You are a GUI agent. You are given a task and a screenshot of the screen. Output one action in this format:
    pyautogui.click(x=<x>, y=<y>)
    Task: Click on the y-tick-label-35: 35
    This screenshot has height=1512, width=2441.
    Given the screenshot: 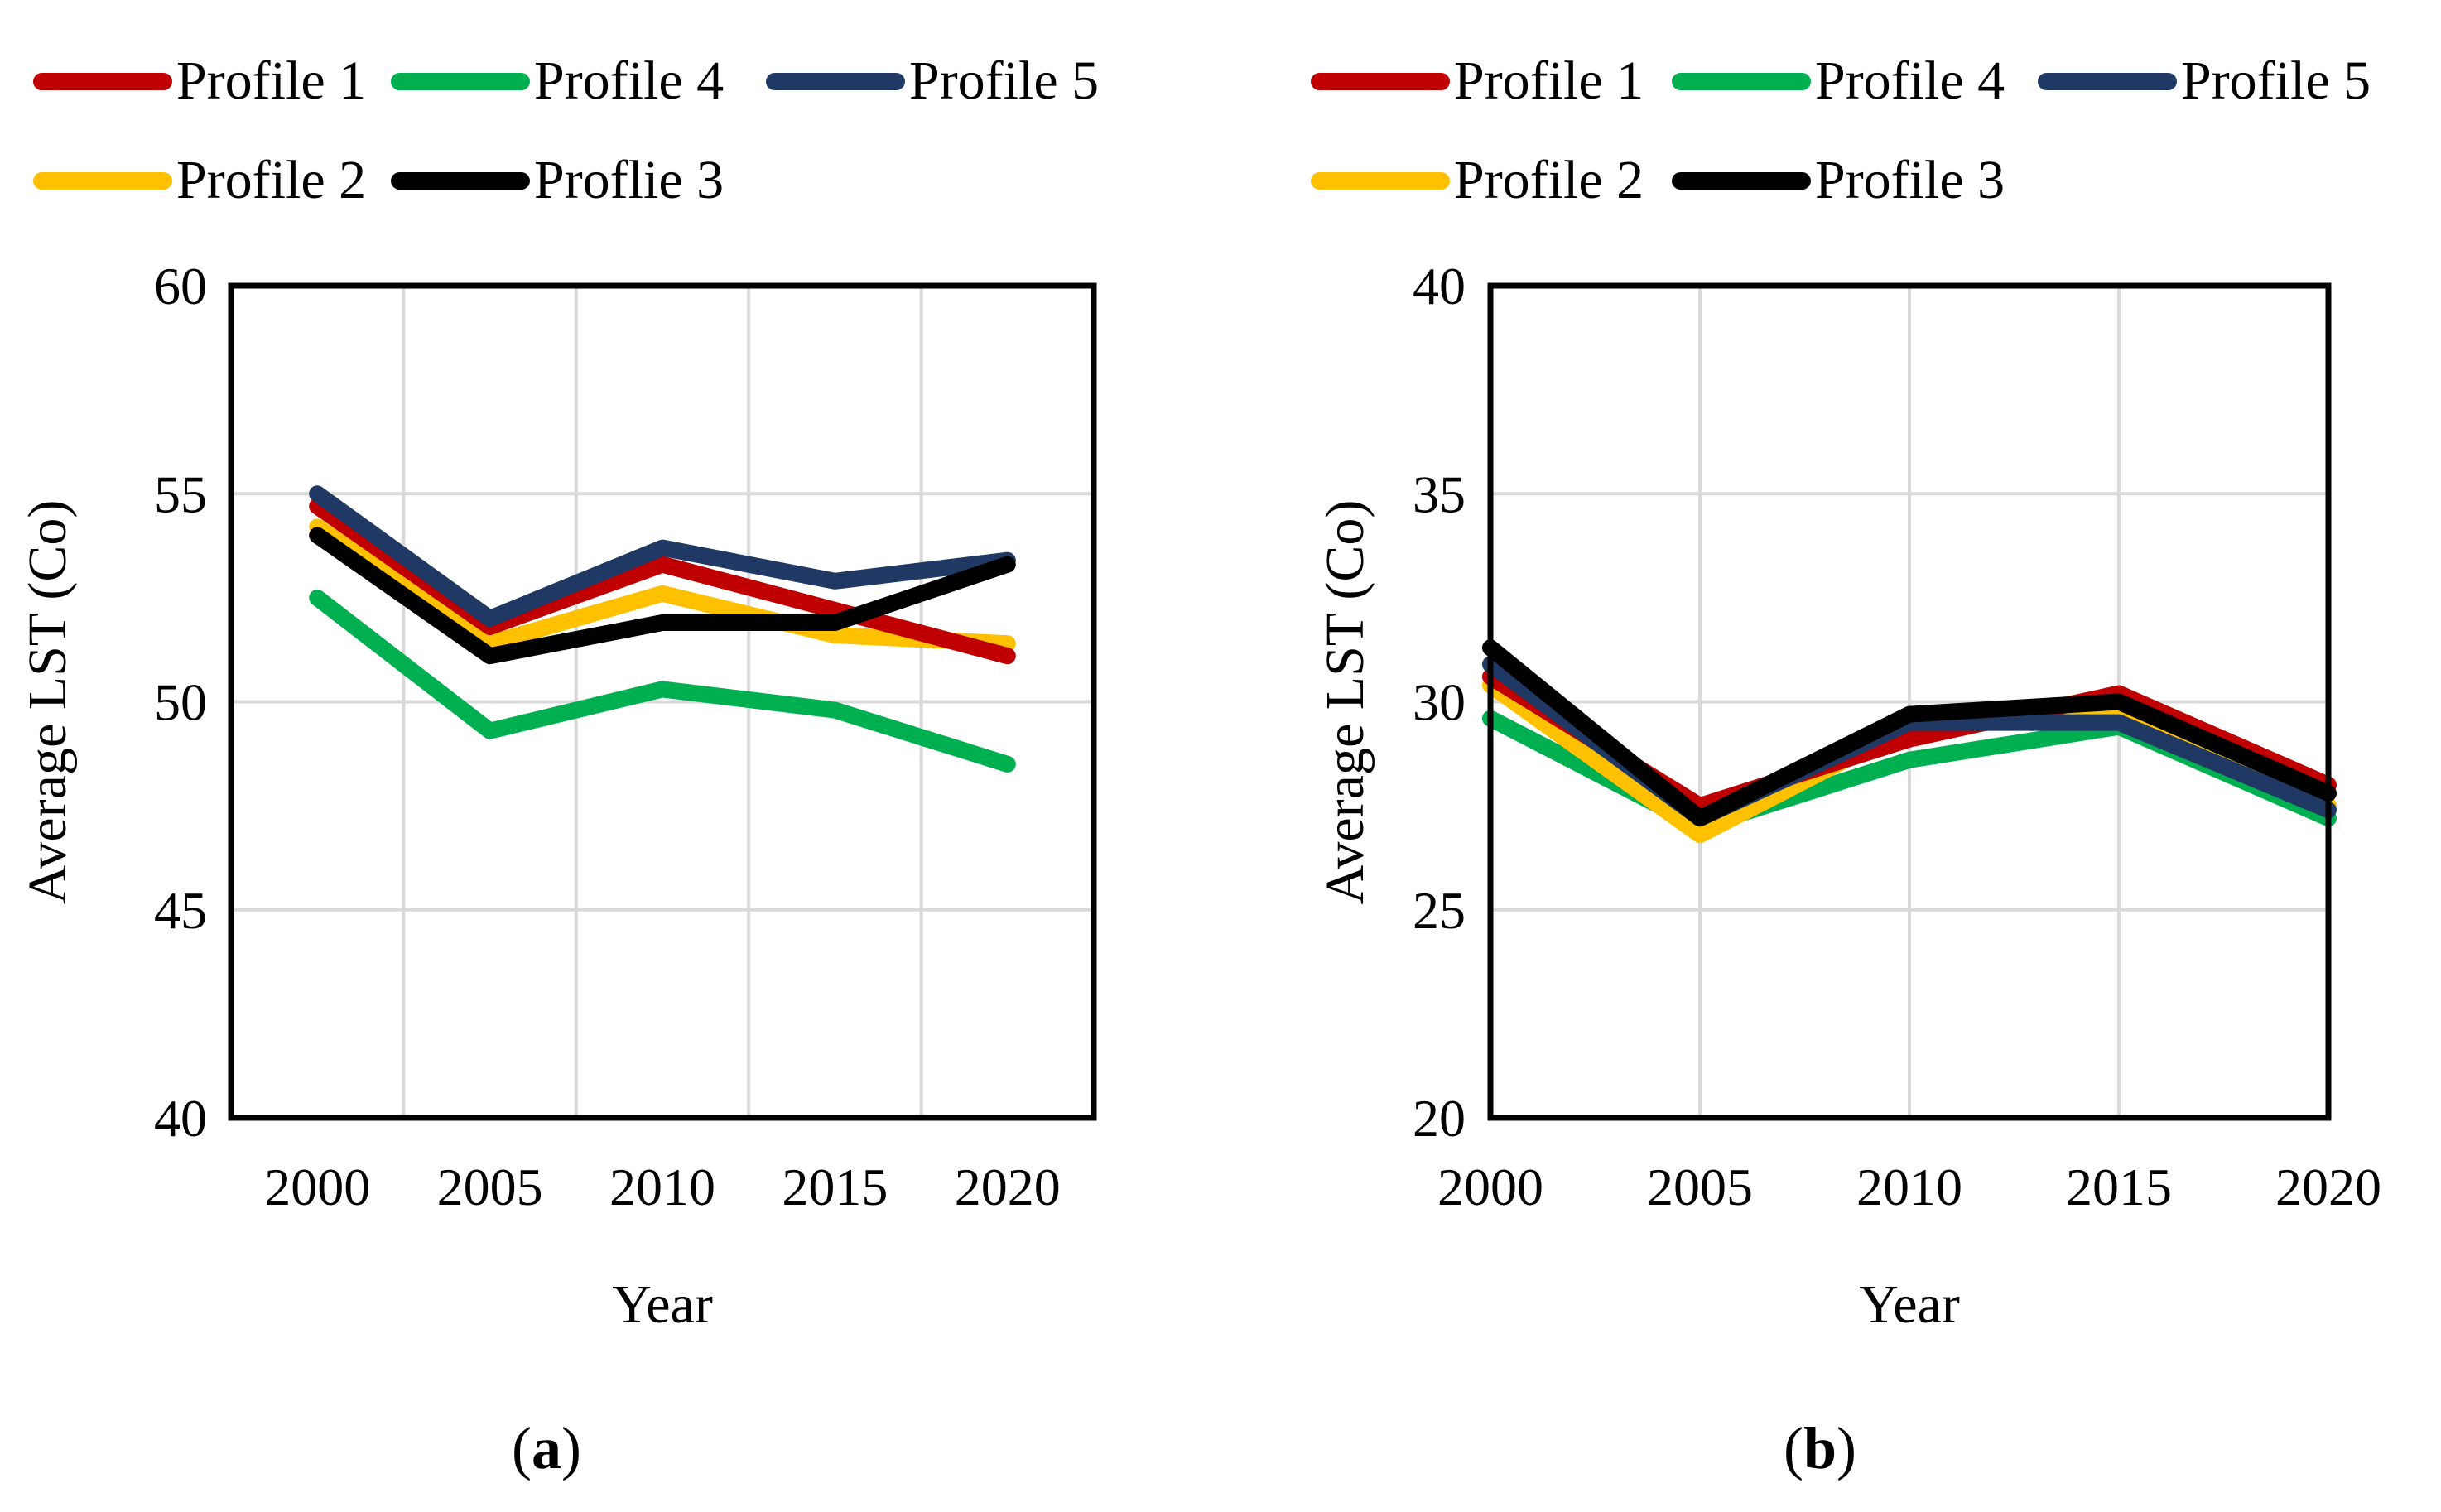 What is the action you would take?
    pyautogui.click(x=1439, y=494)
    